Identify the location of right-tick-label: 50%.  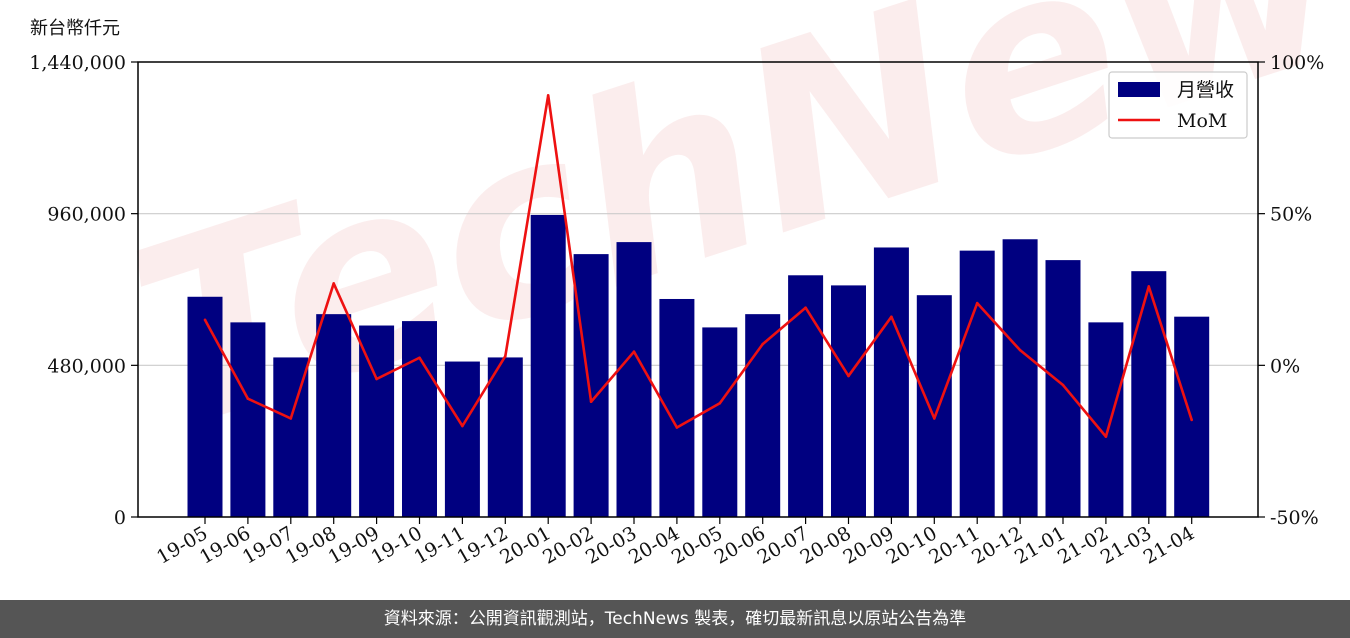
(1291, 215).